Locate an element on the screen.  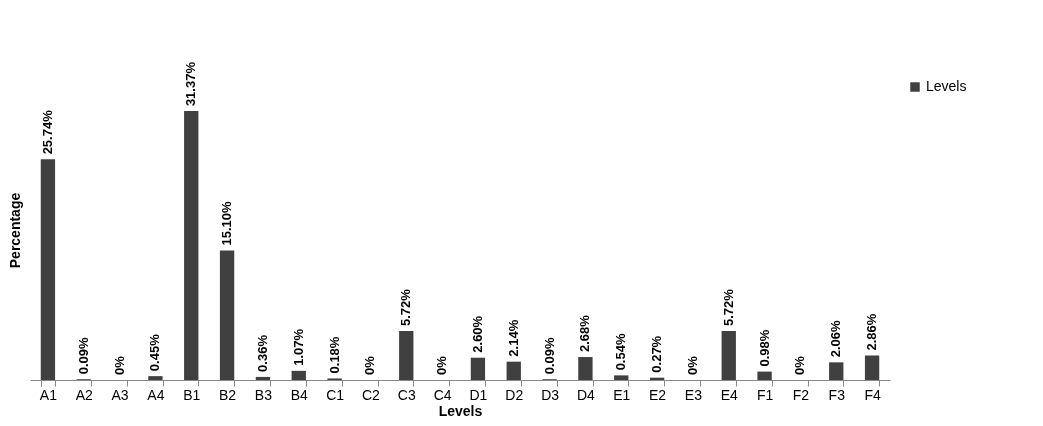
x-tick-label: F4 is located at coordinates (872, 394).